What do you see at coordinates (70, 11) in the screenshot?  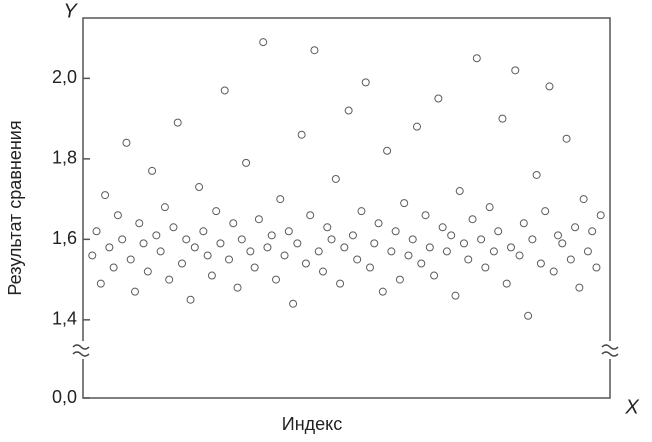 I see `y-axis-name: Y` at bounding box center [70, 11].